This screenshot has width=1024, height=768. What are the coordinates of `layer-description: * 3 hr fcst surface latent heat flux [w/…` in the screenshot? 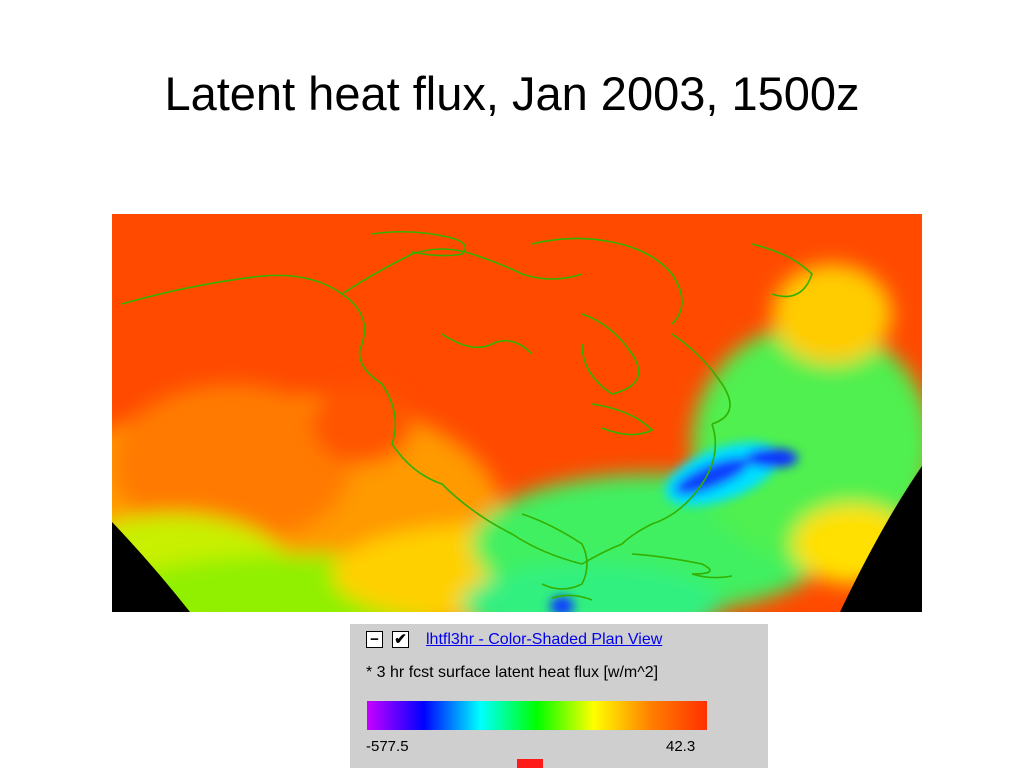 It's located at (512, 672).